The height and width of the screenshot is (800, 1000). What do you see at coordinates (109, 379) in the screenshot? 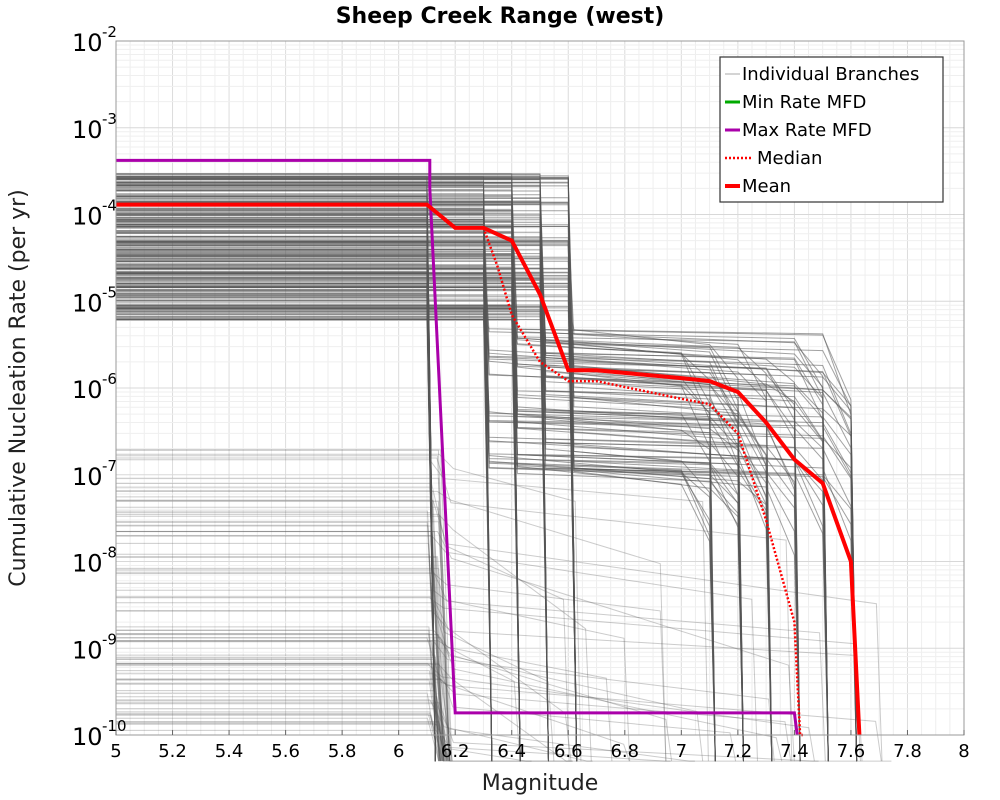
I see `y-tick-exponent: -6` at bounding box center [109, 379].